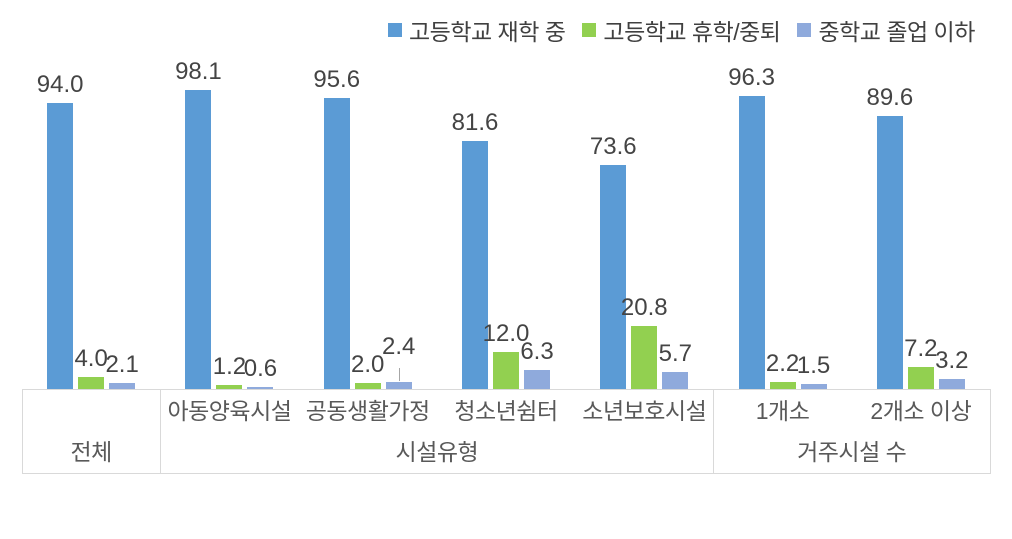  I want to click on axis-group-label: 시설유형, so click(437, 452).